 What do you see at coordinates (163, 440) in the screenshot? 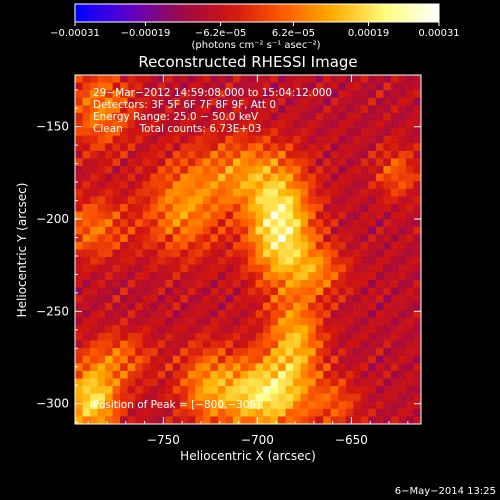
I see `x-tick-label: −750` at bounding box center [163, 440].